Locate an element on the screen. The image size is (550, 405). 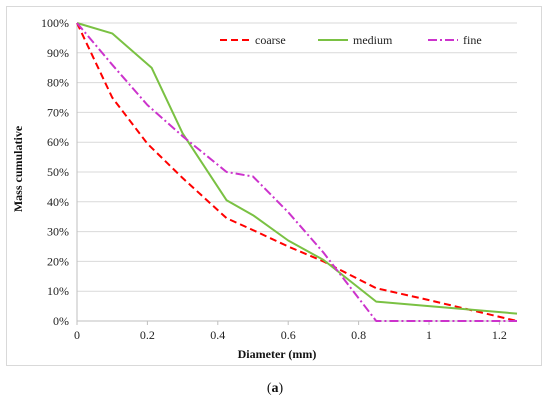
x-tick-label-6: 1.2 is located at coordinates (499, 335).